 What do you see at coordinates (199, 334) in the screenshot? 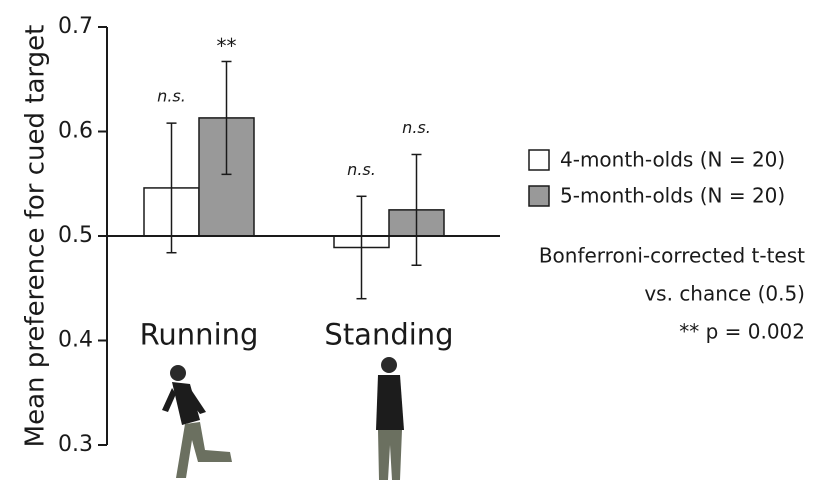
I see `category-label: Running` at bounding box center [199, 334].